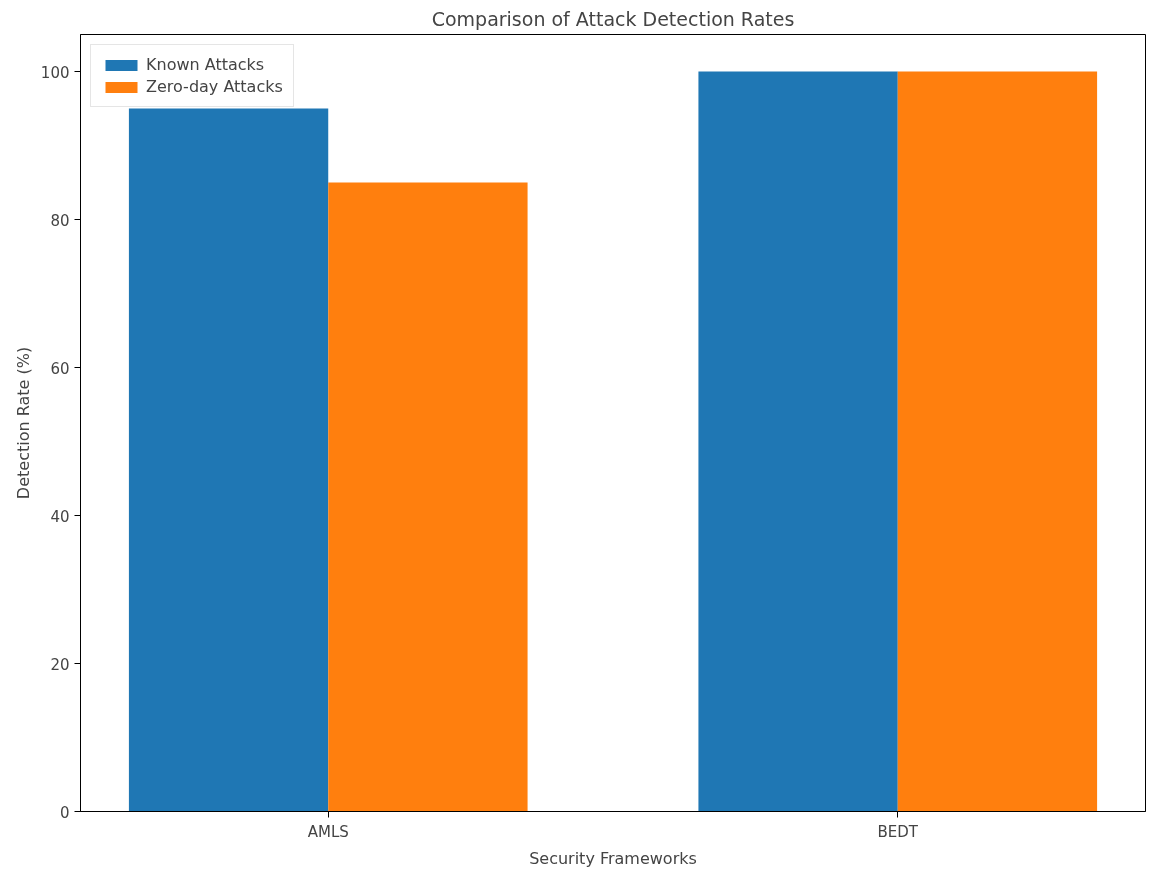  What do you see at coordinates (205, 64) in the screenshot?
I see `legend-label: Known Attacks` at bounding box center [205, 64].